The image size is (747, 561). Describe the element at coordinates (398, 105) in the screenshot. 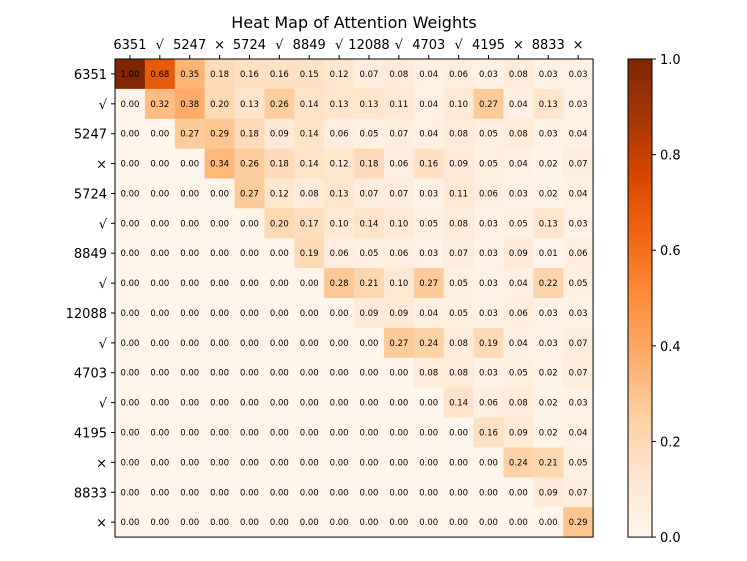

I see `cell-value-label: 0.11` at that location.